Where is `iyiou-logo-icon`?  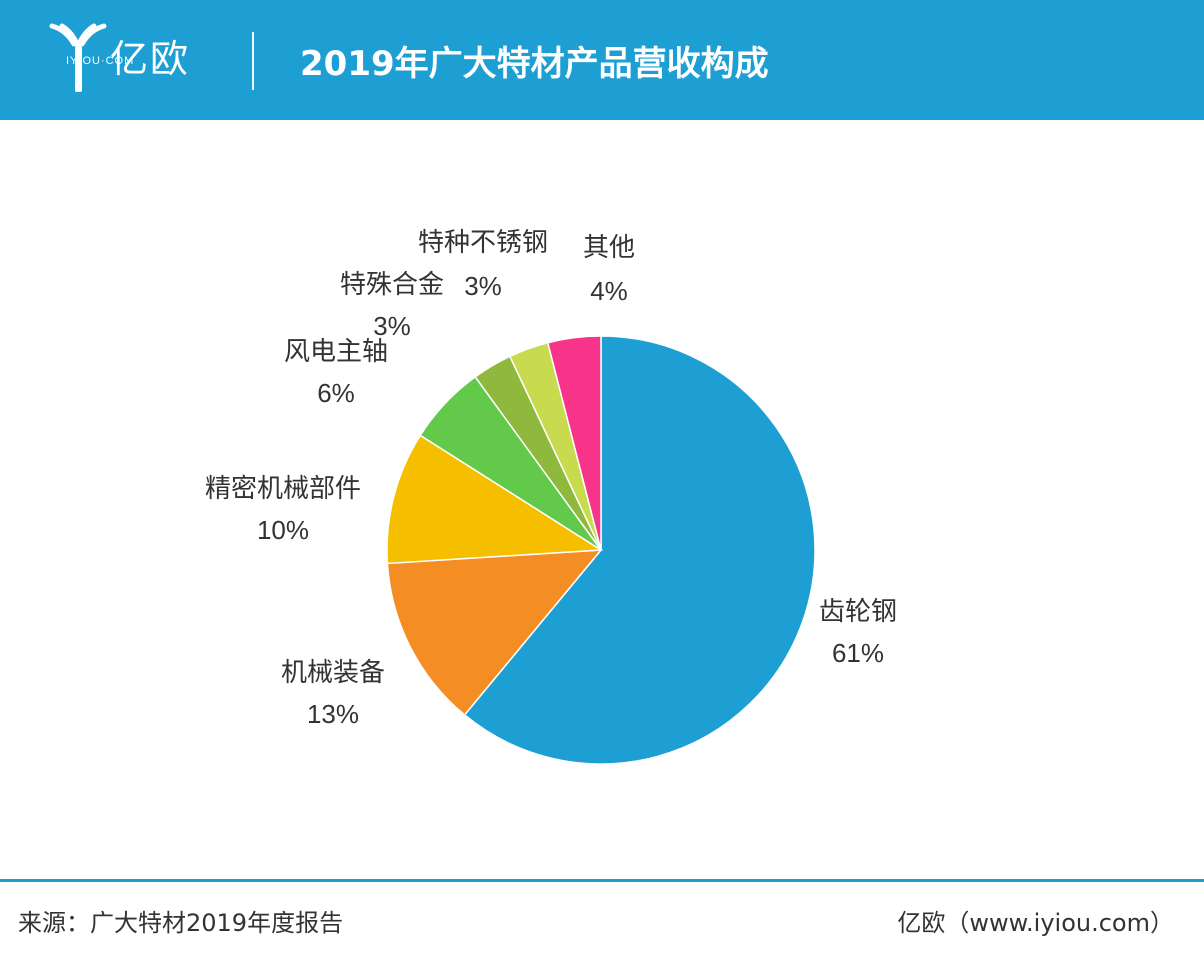 iyiou-logo-icon is located at coordinates (78, 57).